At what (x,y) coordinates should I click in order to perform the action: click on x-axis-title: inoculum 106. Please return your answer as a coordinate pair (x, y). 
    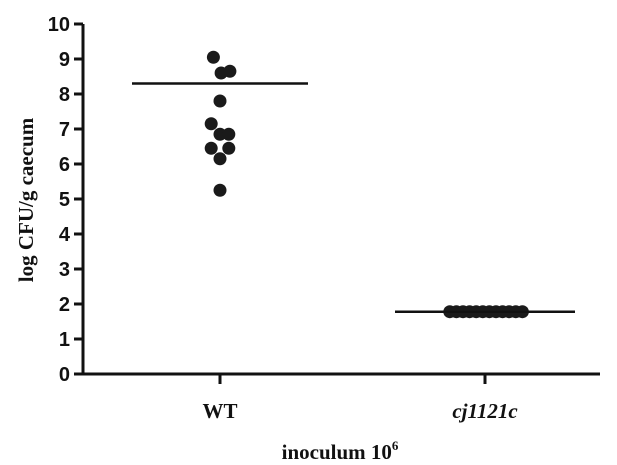
    Looking at the image, I should click on (340, 451).